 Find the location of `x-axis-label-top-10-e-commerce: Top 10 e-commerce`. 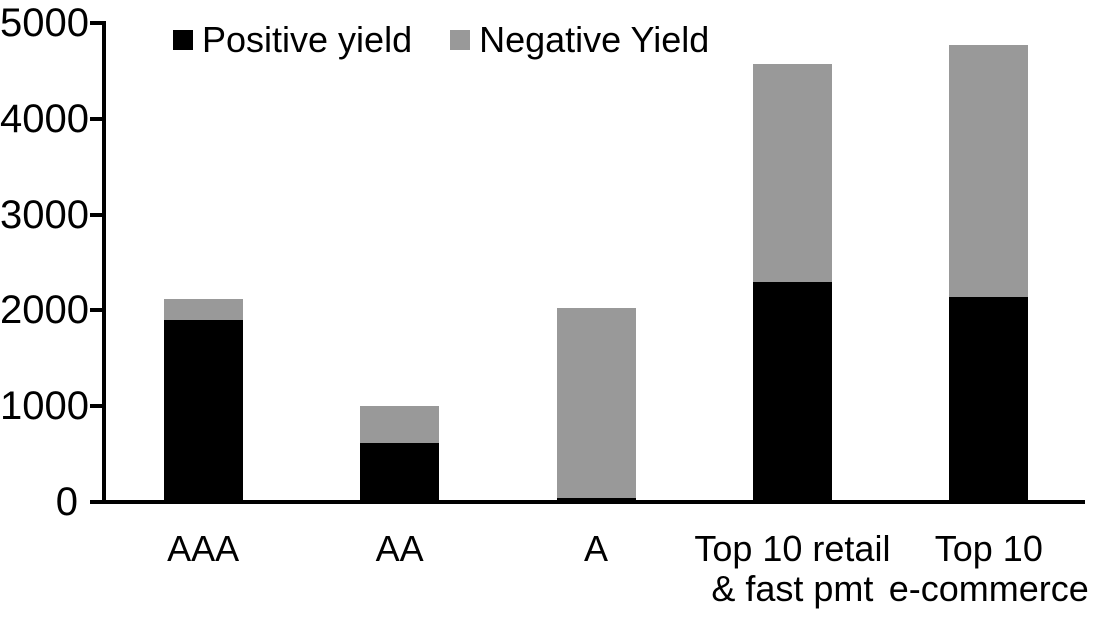

x-axis-label-top-10-e-commerce: Top 10 e-commerce is located at coordinates (988, 568).